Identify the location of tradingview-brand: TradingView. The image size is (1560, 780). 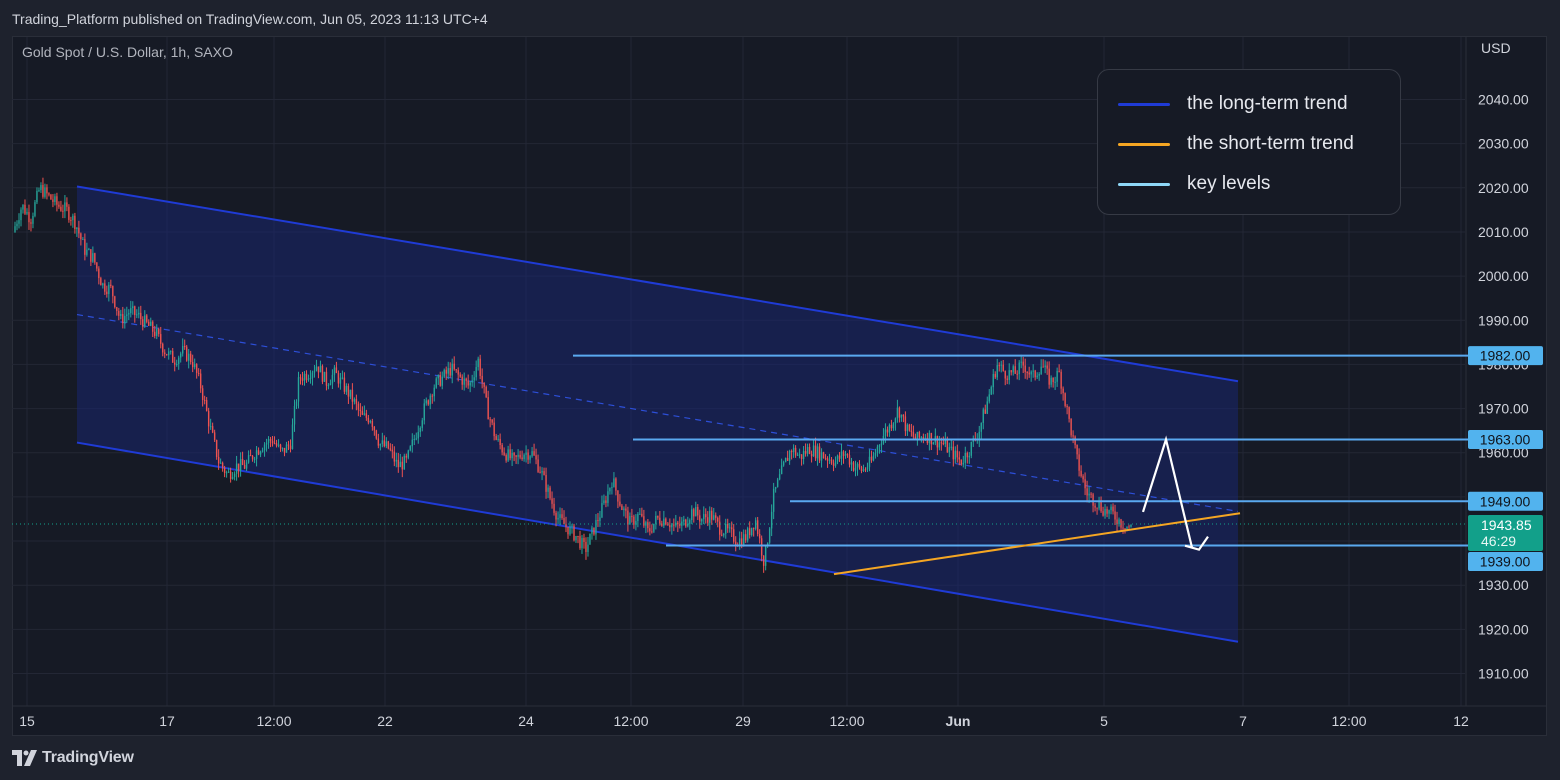
(73, 758).